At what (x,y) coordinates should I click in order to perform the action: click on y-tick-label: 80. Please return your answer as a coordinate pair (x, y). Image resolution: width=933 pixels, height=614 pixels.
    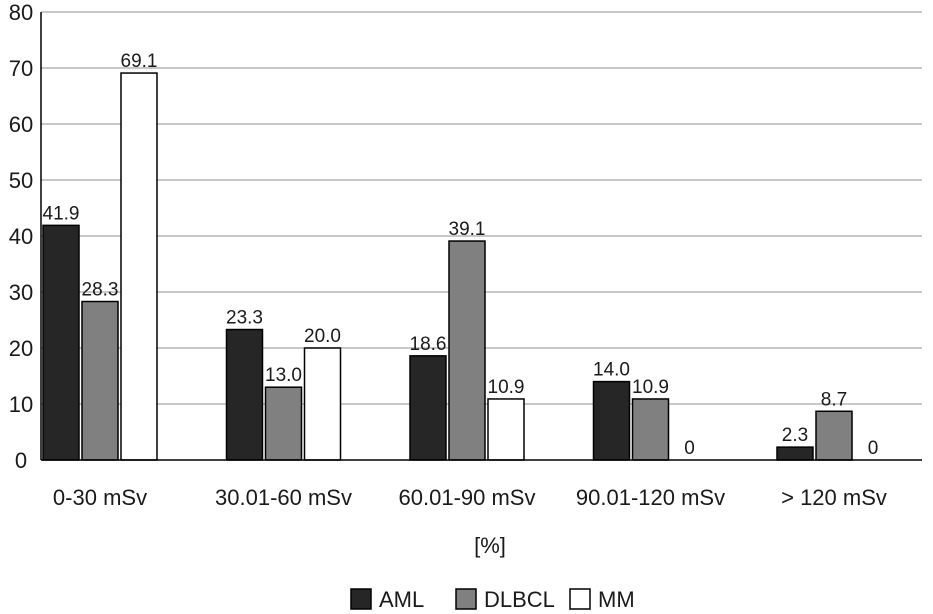
    Looking at the image, I should click on (21, 12).